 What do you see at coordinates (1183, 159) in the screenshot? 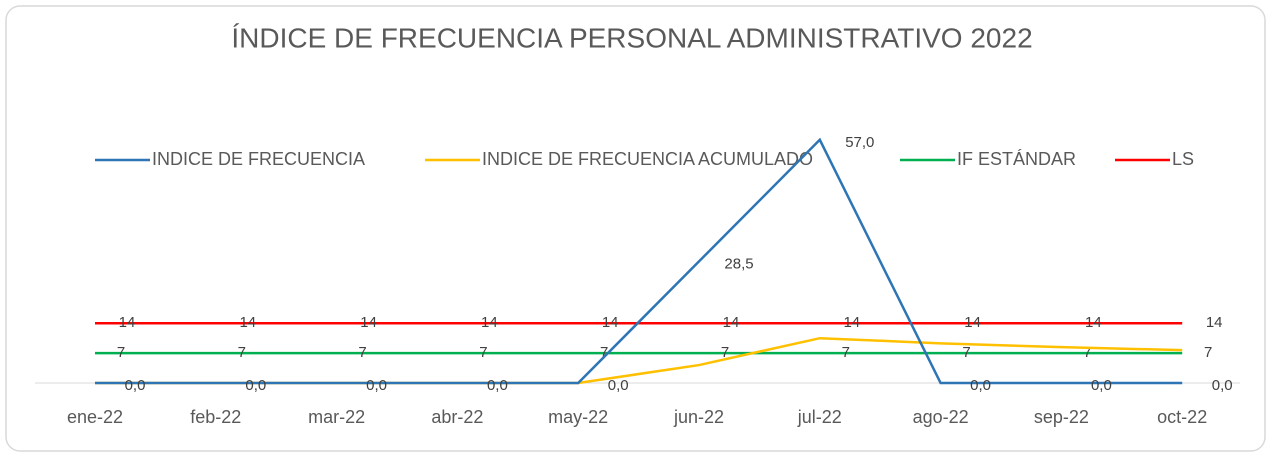
I see `legend-label: LS` at bounding box center [1183, 159].